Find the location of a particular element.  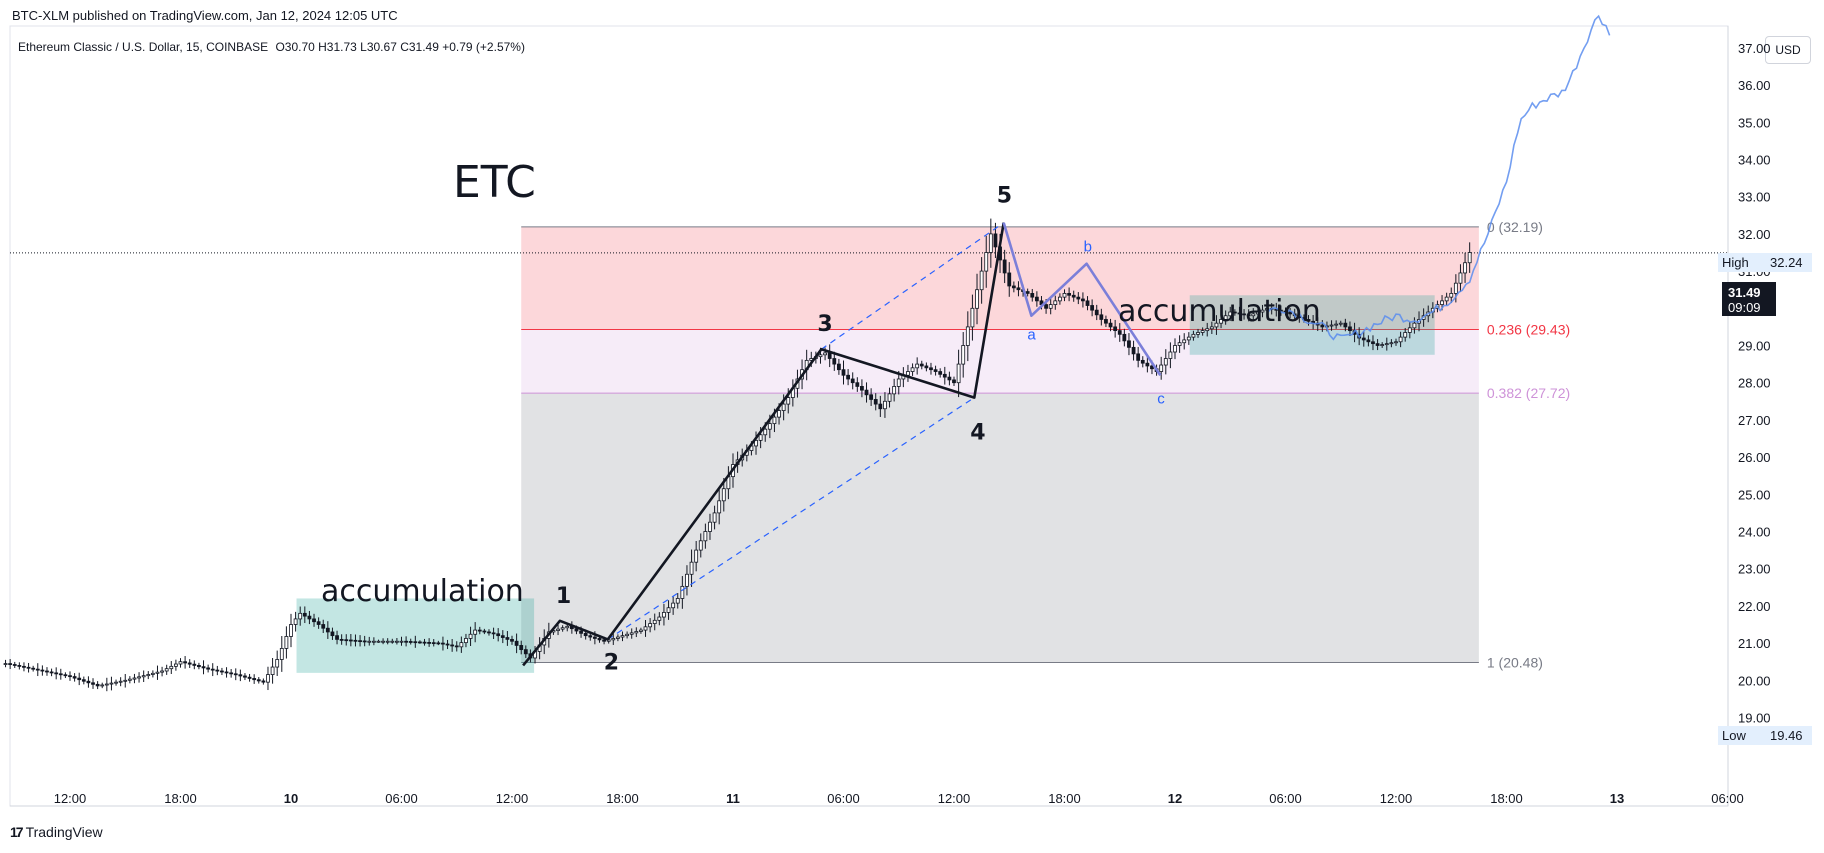

currency-button: USD is located at coordinates (1788, 50).